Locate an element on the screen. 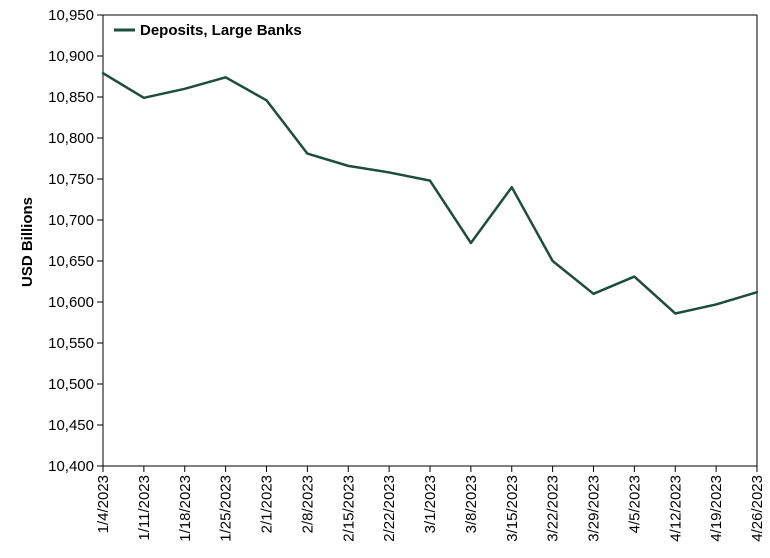 The width and height of the screenshot is (770, 558). y-tick-label: 10,550 is located at coordinates (71, 343).